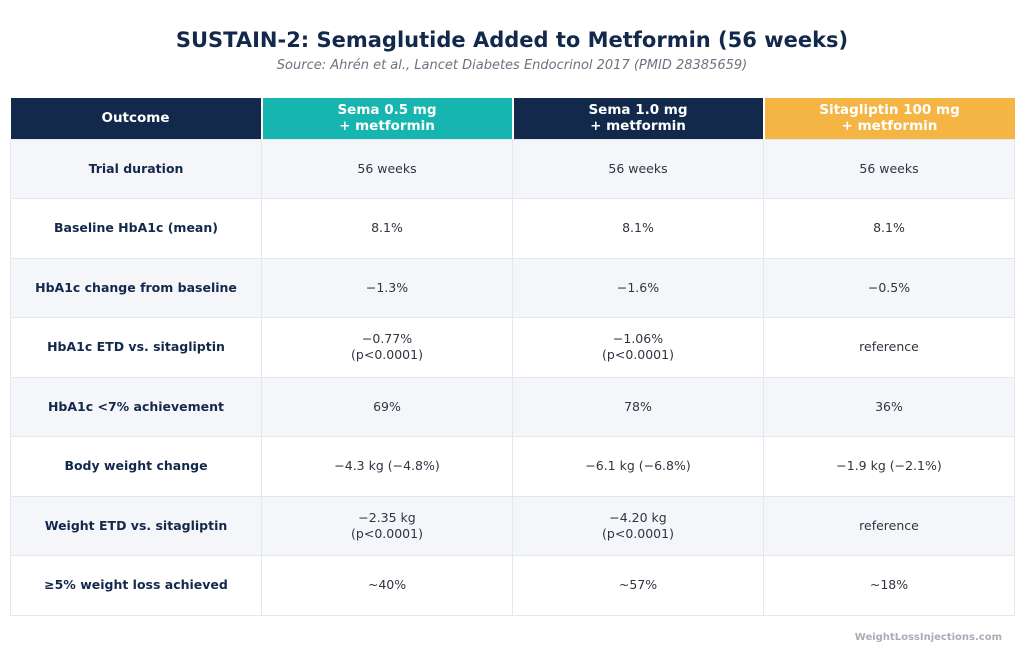 Image resolution: width=1024 pixels, height=652 pixels. What do you see at coordinates (136, 406) in the screenshot?
I see `row-label: HbA1c <7% achievement` at bounding box center [136, 406].